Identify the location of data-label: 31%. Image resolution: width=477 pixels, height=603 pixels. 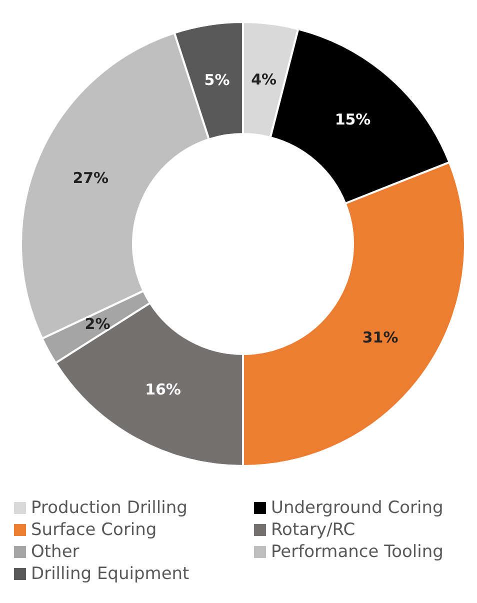
(380, 337).